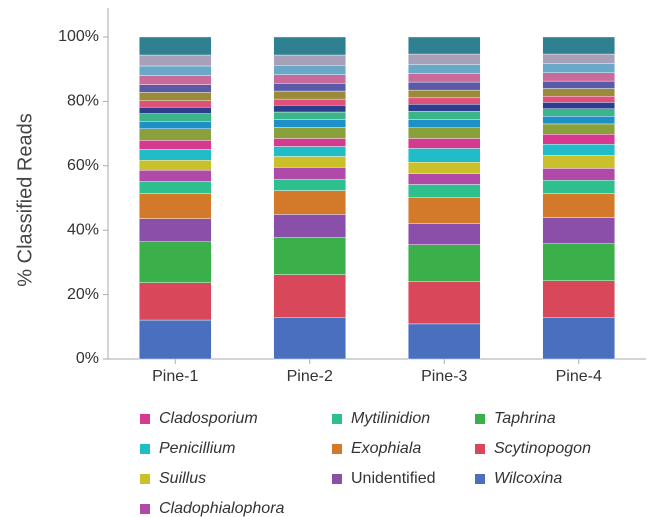  What do you see at coordinates (83, 165) in the screenshot?
I see `y-tick-label: 60%` at bounding box center [83, 165].